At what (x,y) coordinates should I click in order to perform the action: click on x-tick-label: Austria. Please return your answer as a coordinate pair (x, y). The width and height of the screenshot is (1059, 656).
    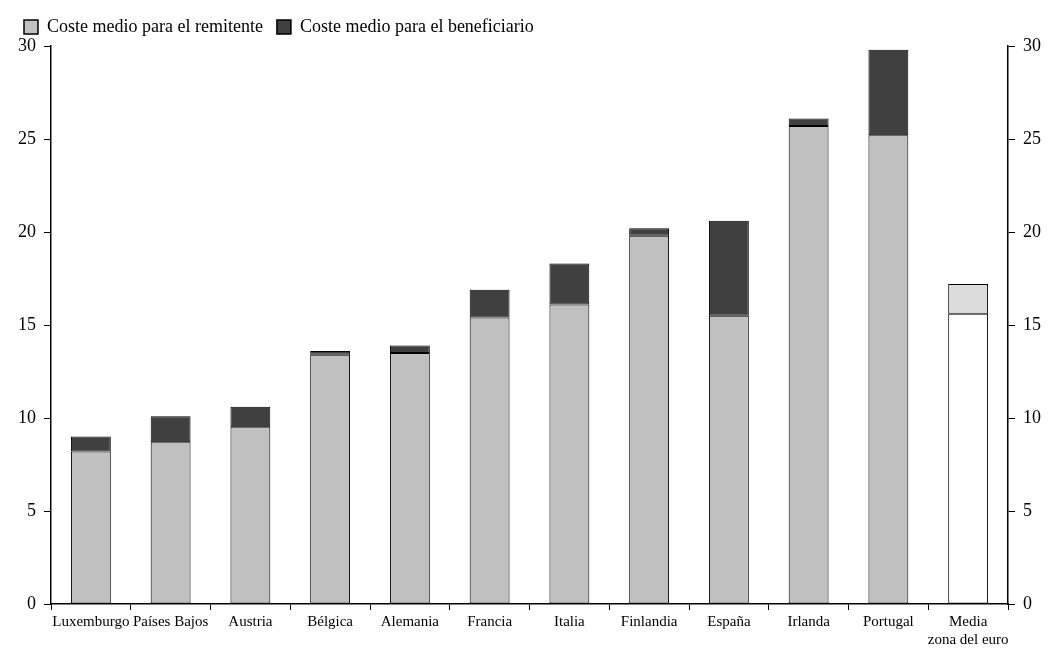
    Looking at the image, I should click on (250, 620).